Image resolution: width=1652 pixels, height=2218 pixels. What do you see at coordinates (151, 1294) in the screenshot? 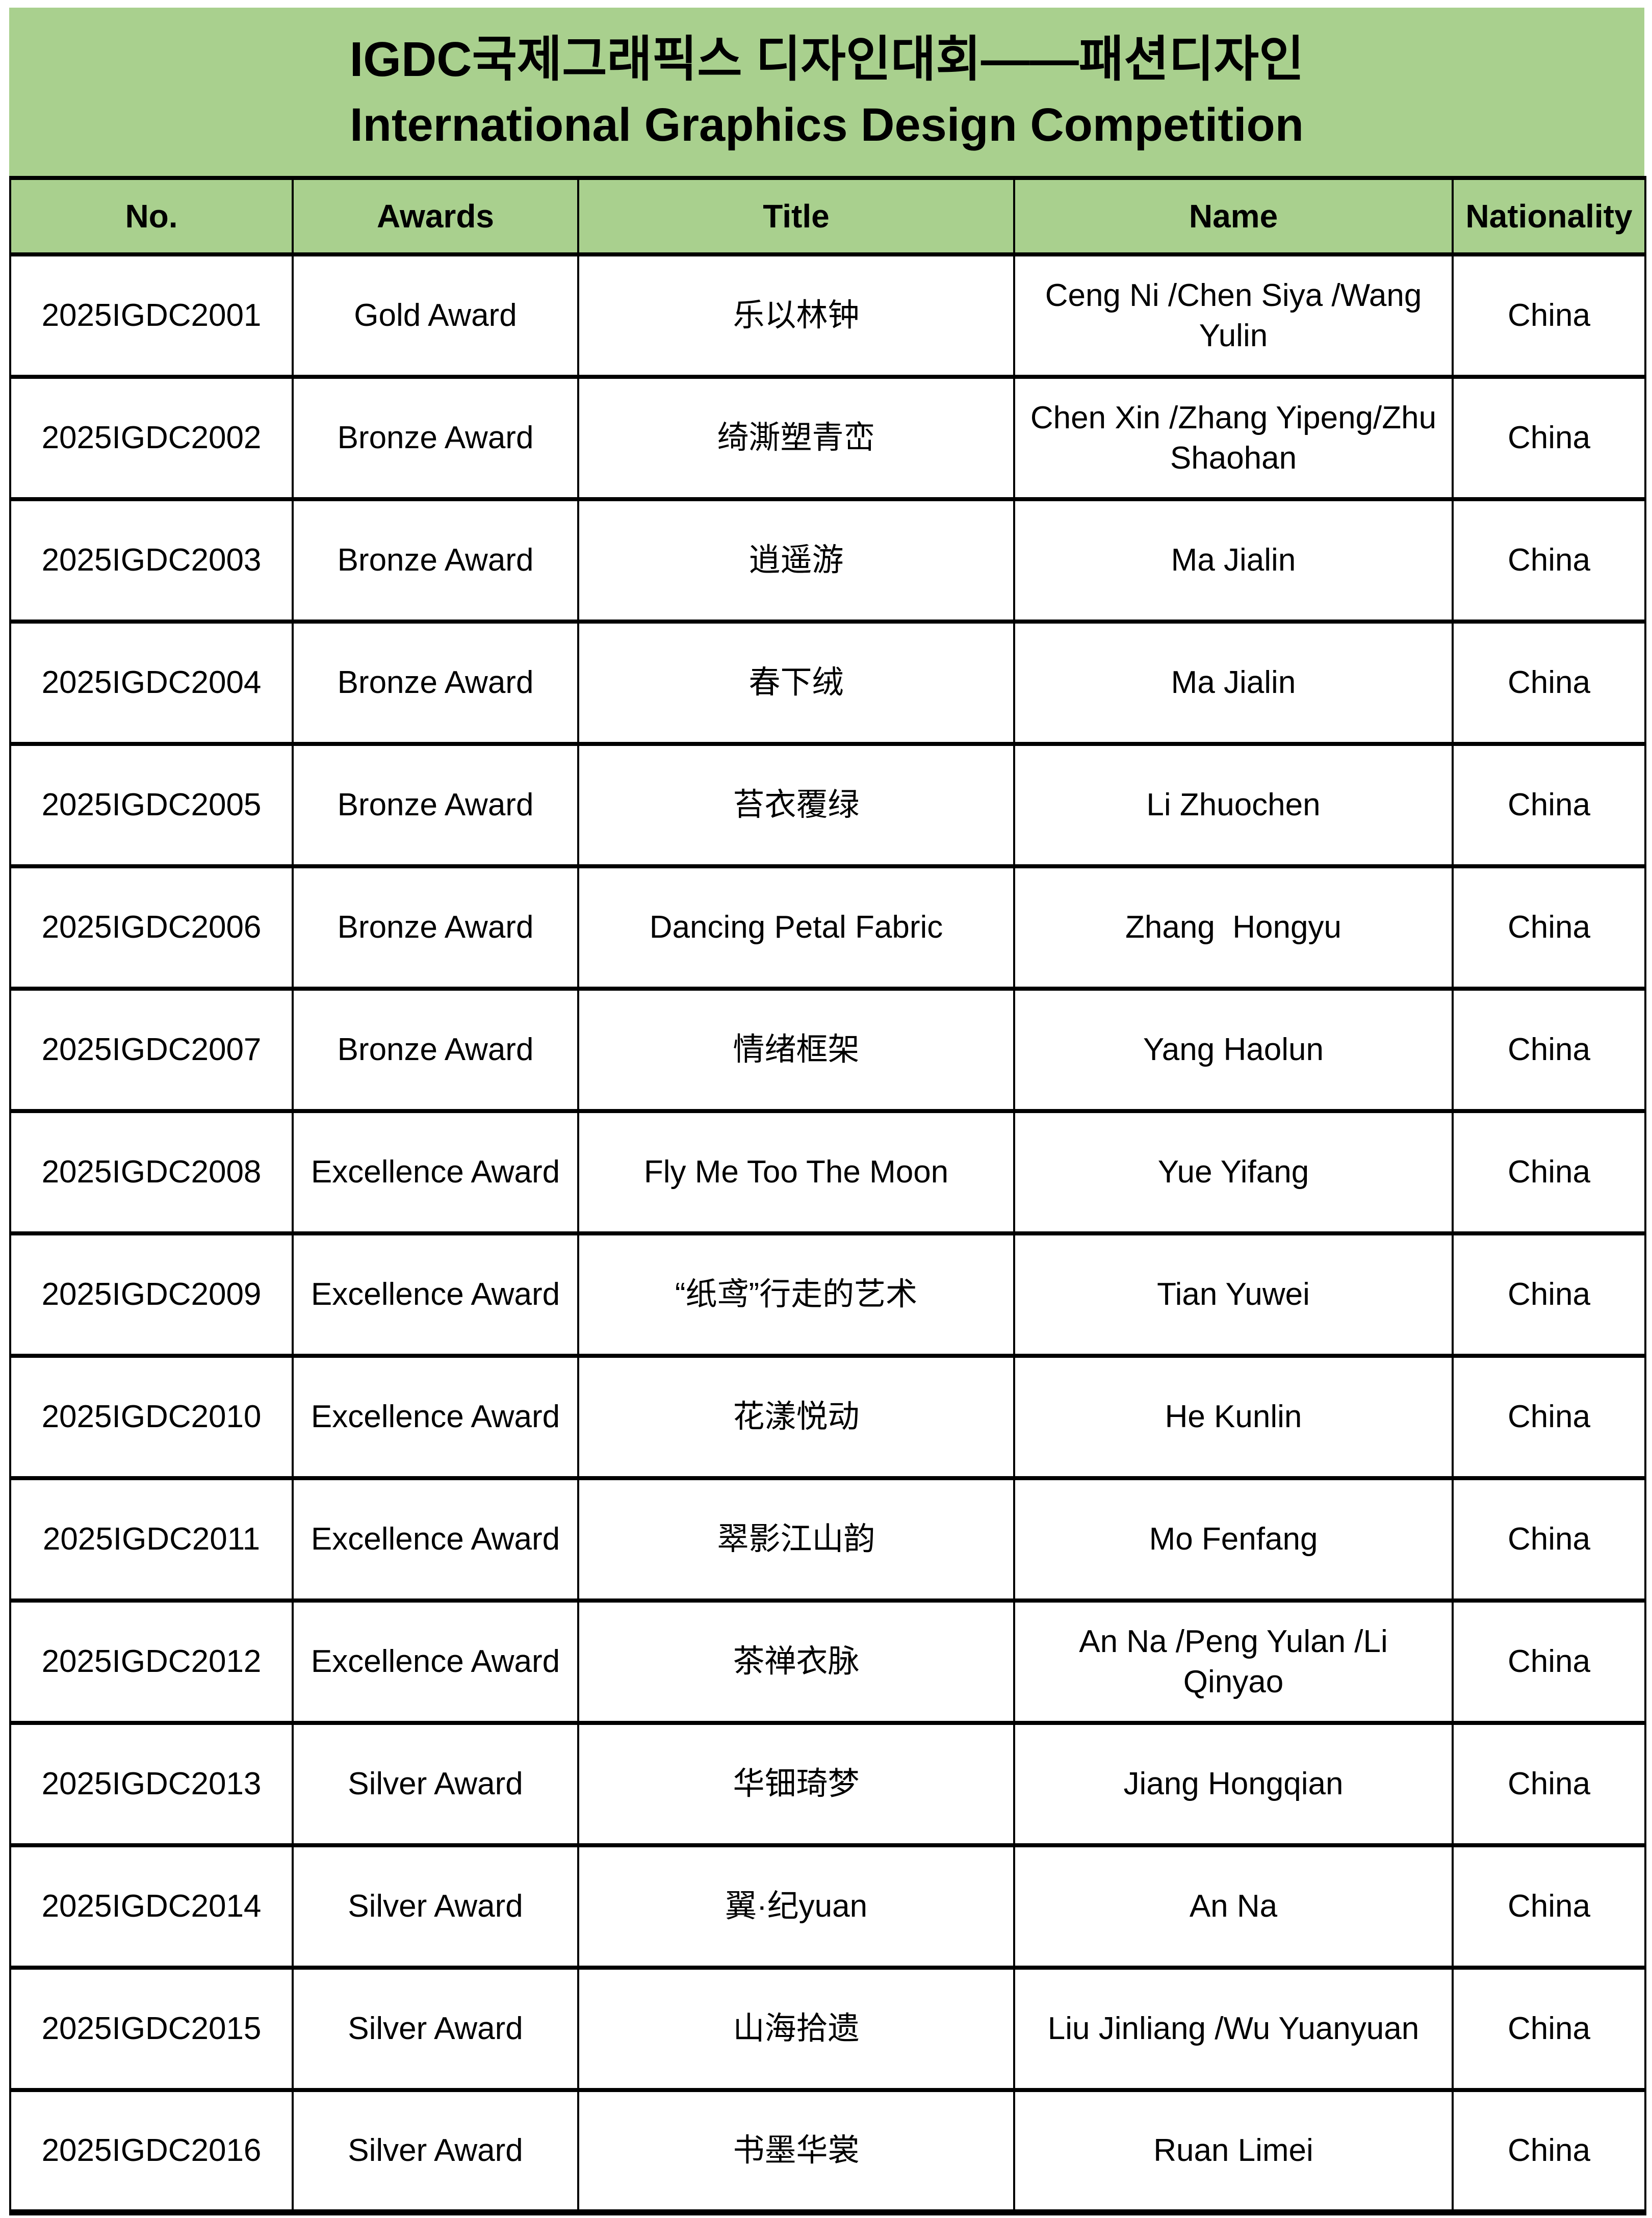
I see `cell-no: 2025IGDC2009` at bounding box center [151, 1294].